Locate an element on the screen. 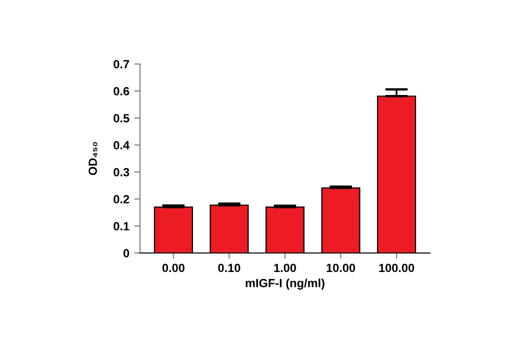 The width and height of the screenshot is (520, 350). y-tick-label: 0.1 is located at coordinates (122, 226).